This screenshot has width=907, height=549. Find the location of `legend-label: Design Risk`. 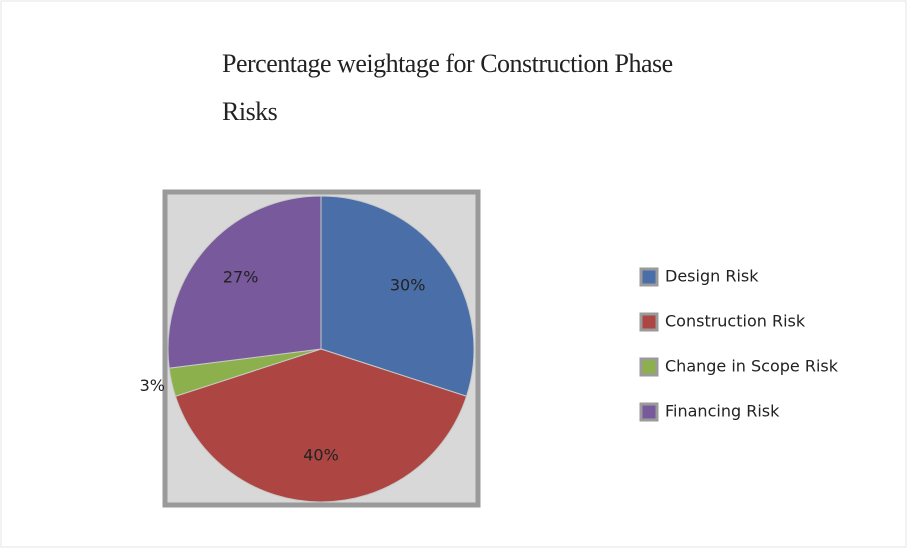

legend-label: Design Risk is located at coordinates (712, 276).